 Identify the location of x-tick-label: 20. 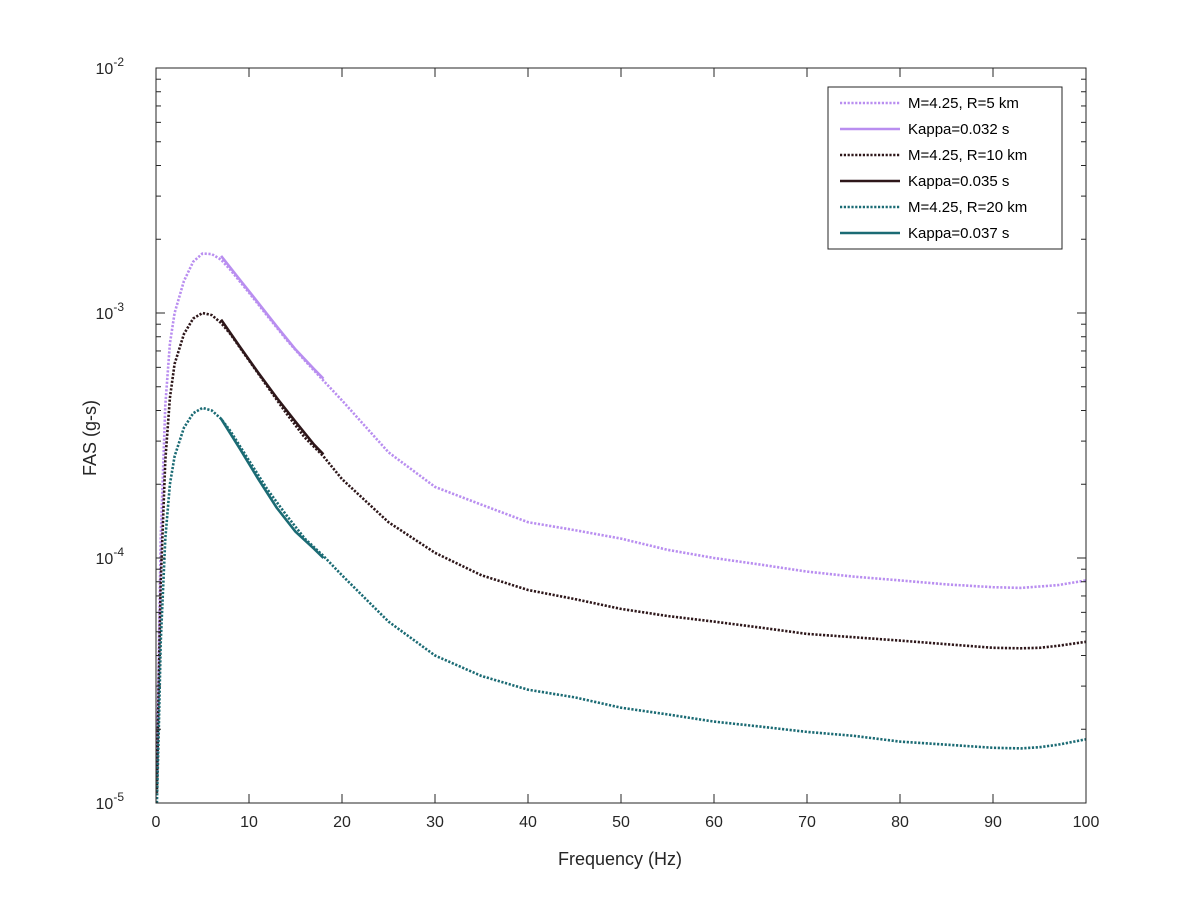
(342, 822).